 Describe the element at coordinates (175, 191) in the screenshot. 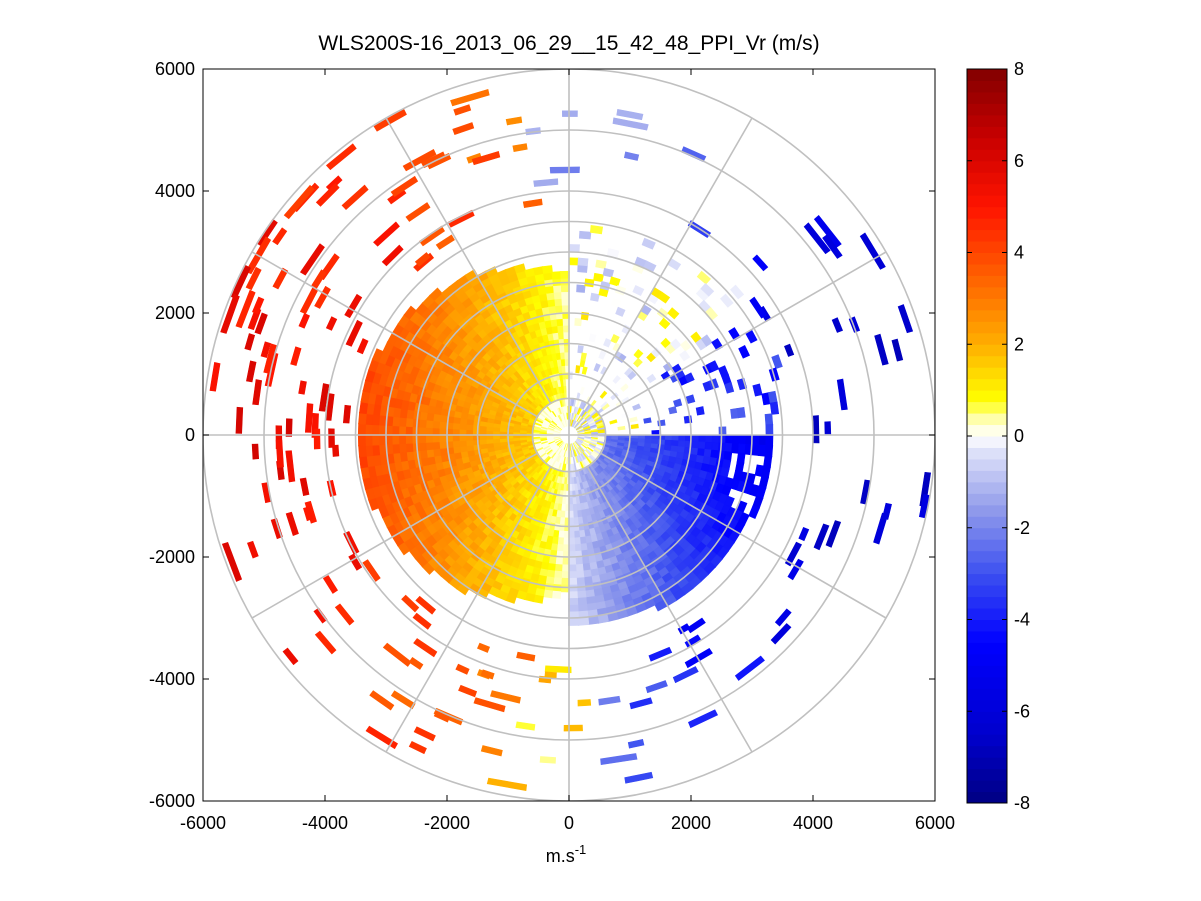

I see `y-tick-label: 4000` at that location.